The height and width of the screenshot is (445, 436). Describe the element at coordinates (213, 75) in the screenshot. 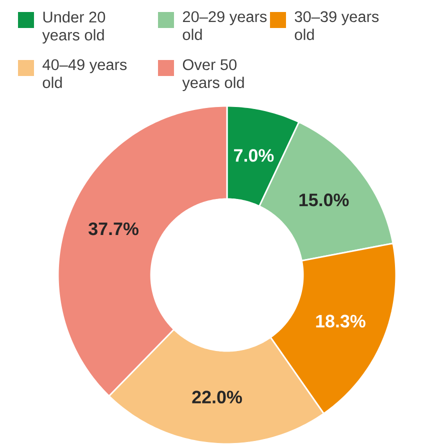

I see `legend-label: Over 50 years old` at that location.